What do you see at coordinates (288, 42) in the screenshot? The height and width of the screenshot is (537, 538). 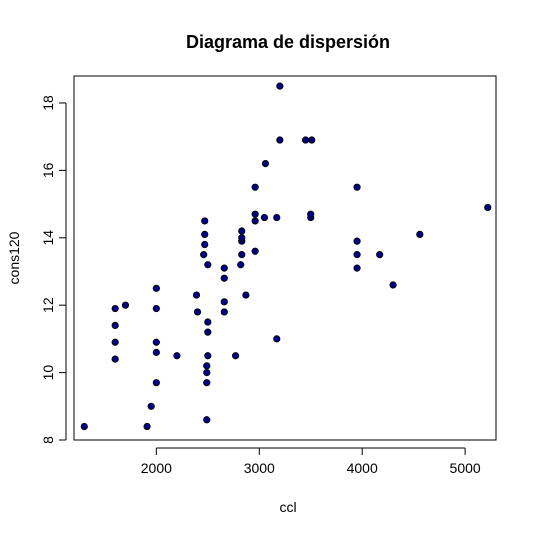 I see `chart-title: Diagrama de dispersión` at bounding box center [288, 42].